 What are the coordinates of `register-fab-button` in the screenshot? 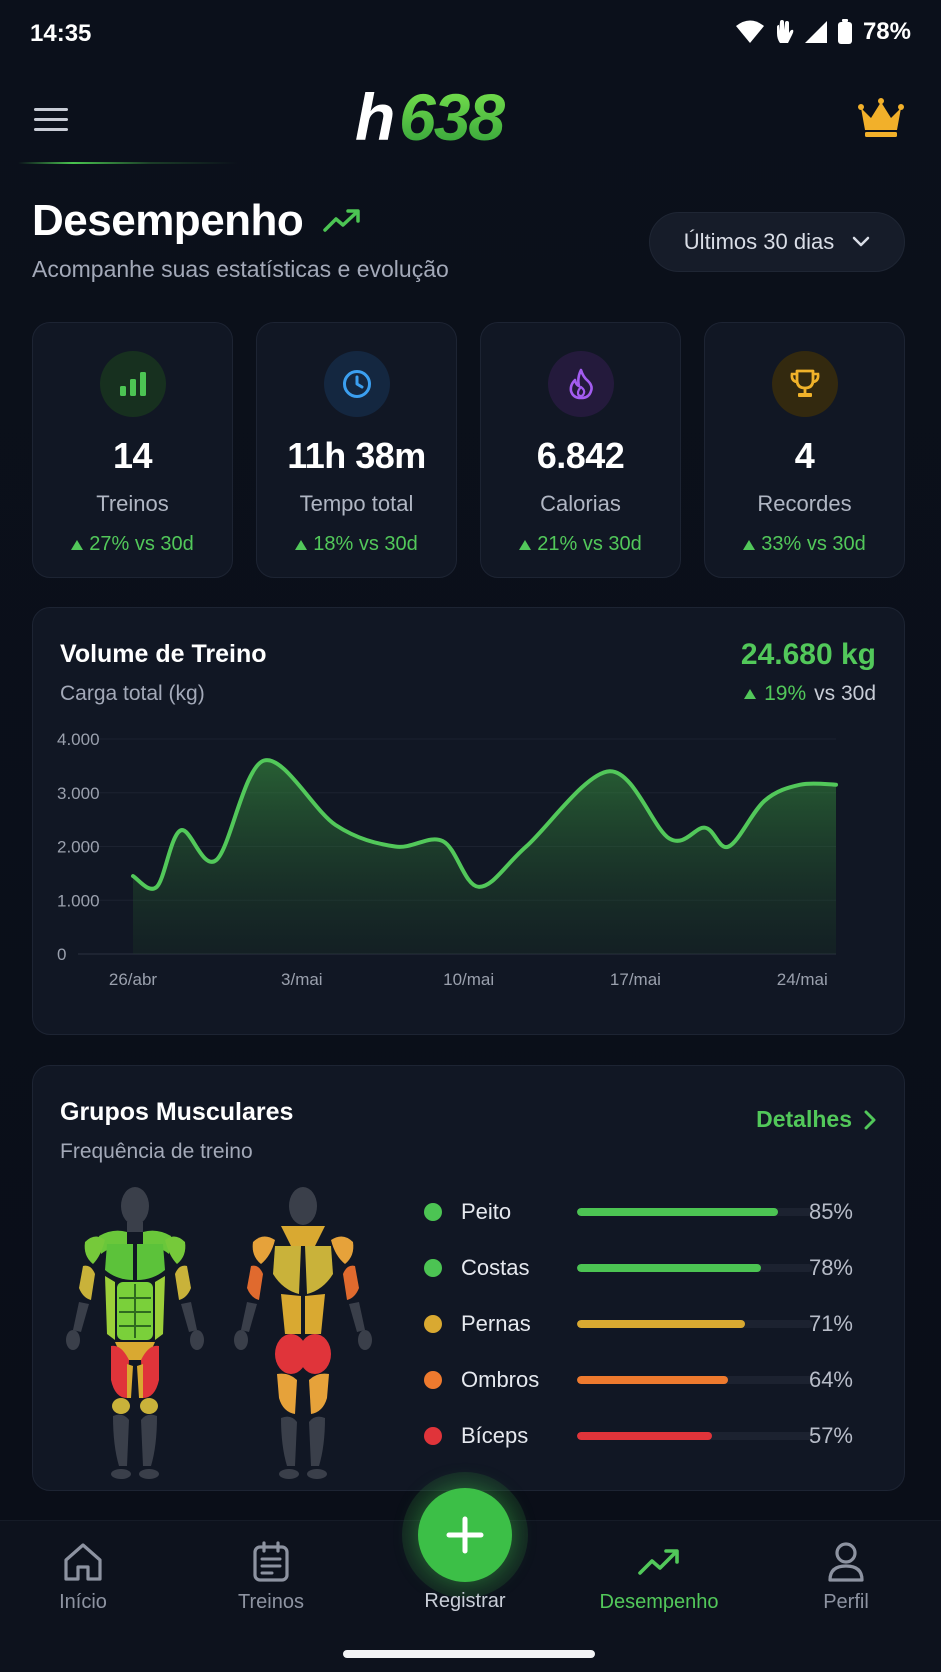 It's located at (465, 1535).